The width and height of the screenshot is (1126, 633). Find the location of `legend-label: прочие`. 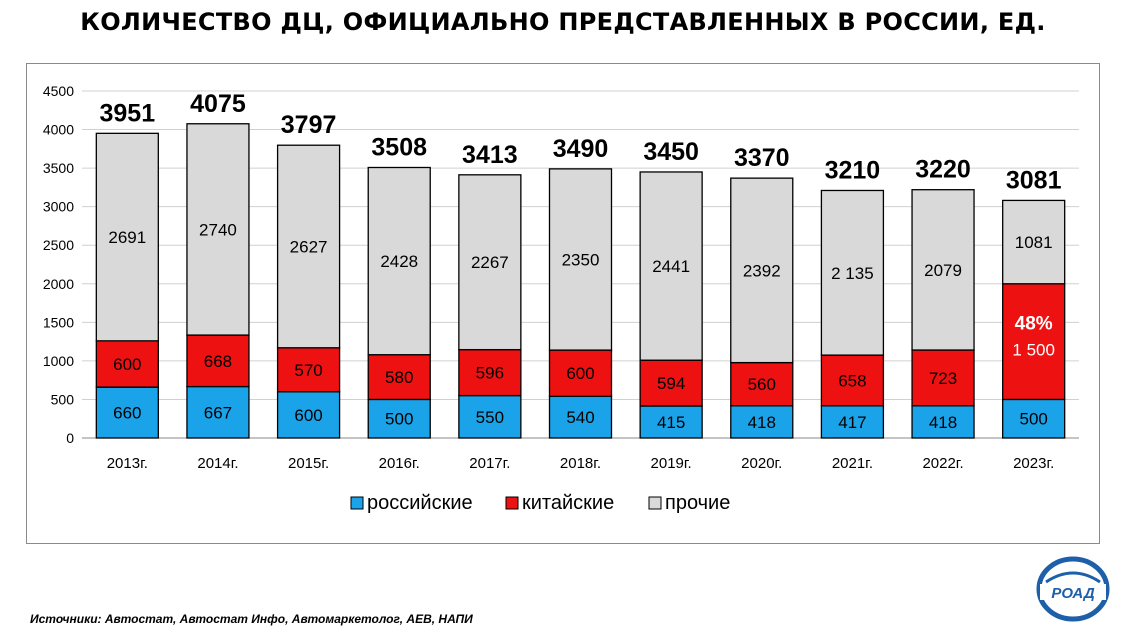

legend-label: прочие is located at coordinates (697, 503).